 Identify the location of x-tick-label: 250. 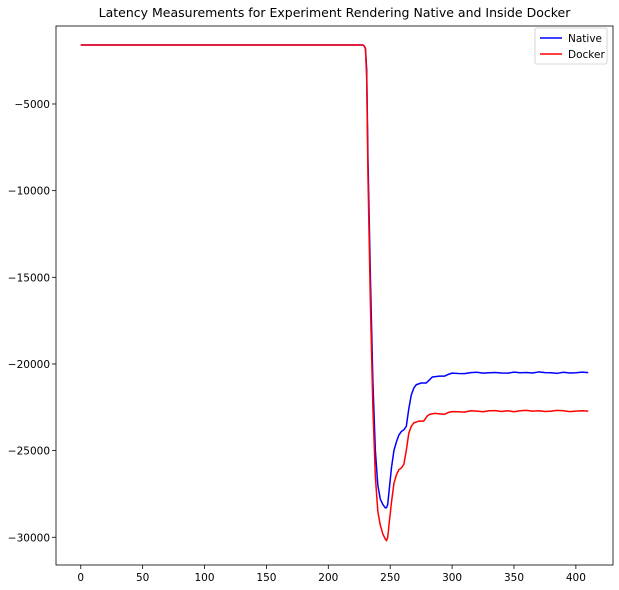
(390, 578).